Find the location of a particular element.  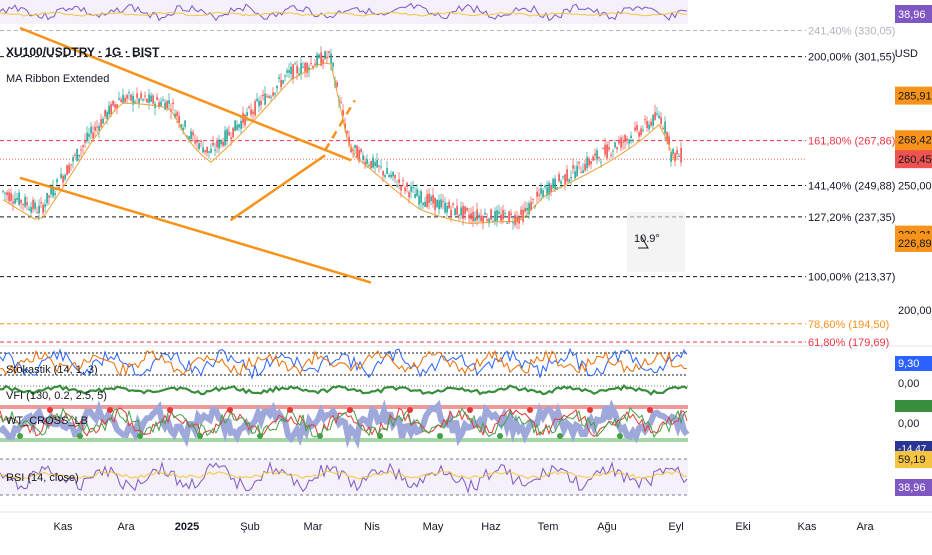

time-axis-label: Eyl is located at coordinates (675, 527).